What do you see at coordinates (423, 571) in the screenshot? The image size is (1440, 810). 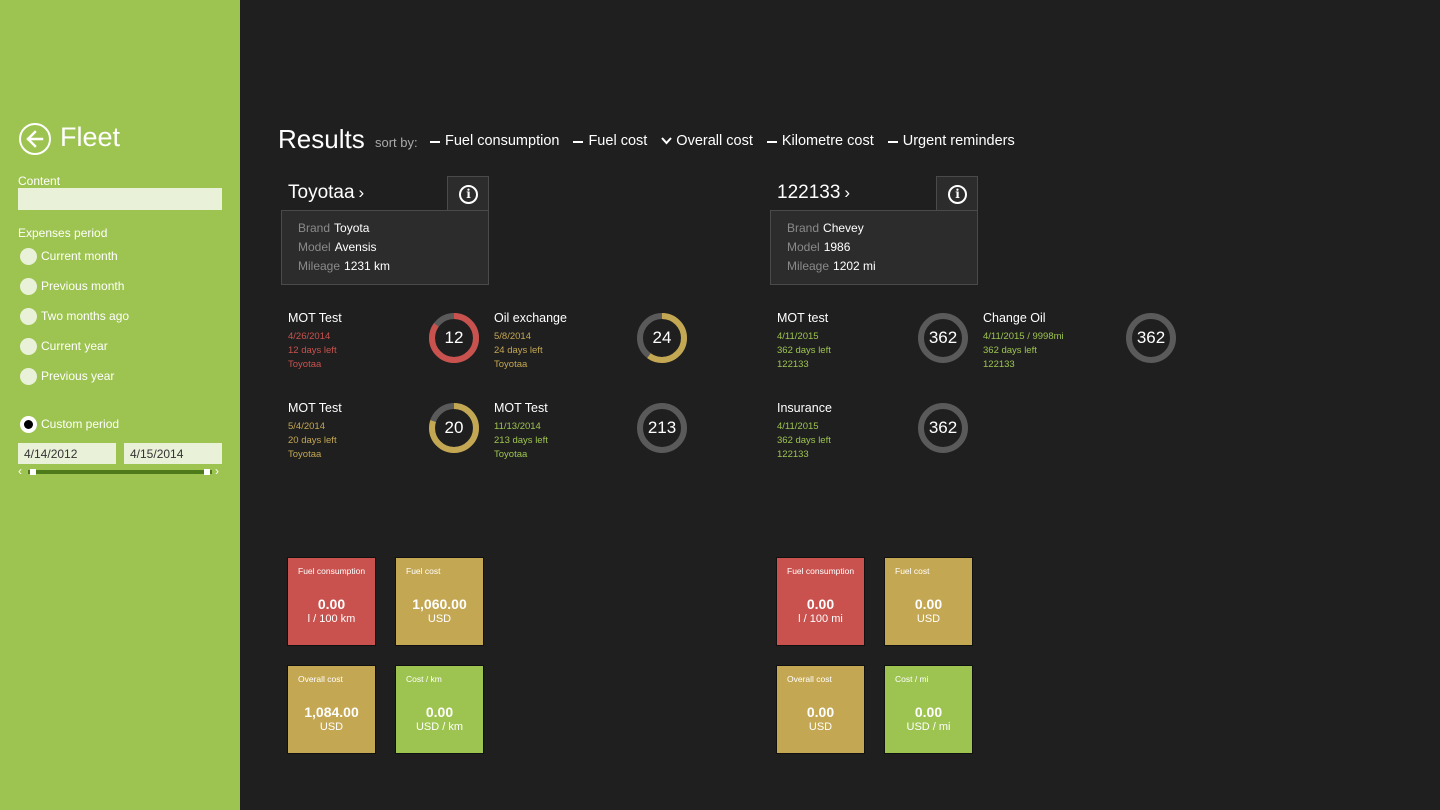 I see `tile-label: Fuel cost` at bounding box center [423, 571].